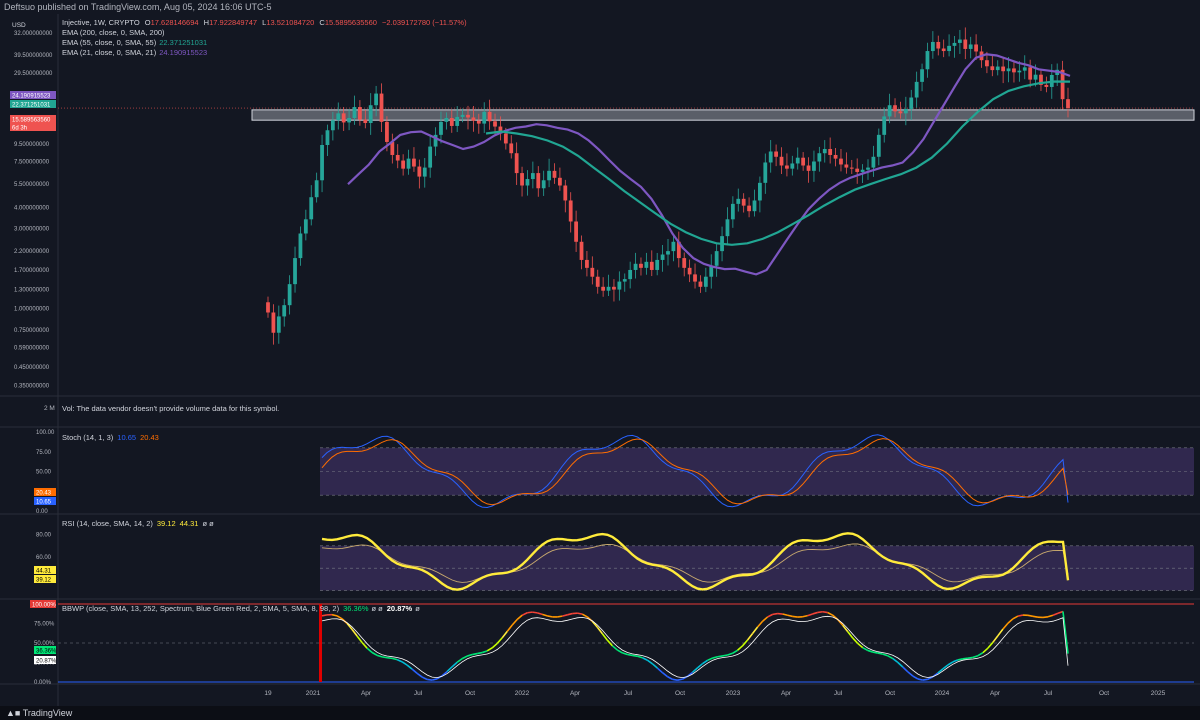 The image size is (1200, 720). I want to click on stoch-legend: Stoch (14, 1, 3) 10.65 20.43, so click(110, 437).